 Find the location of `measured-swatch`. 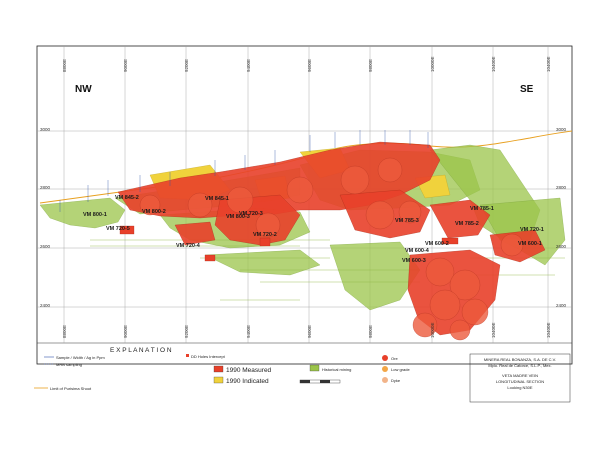

measured-swatch is located at coordinates (218, 369).